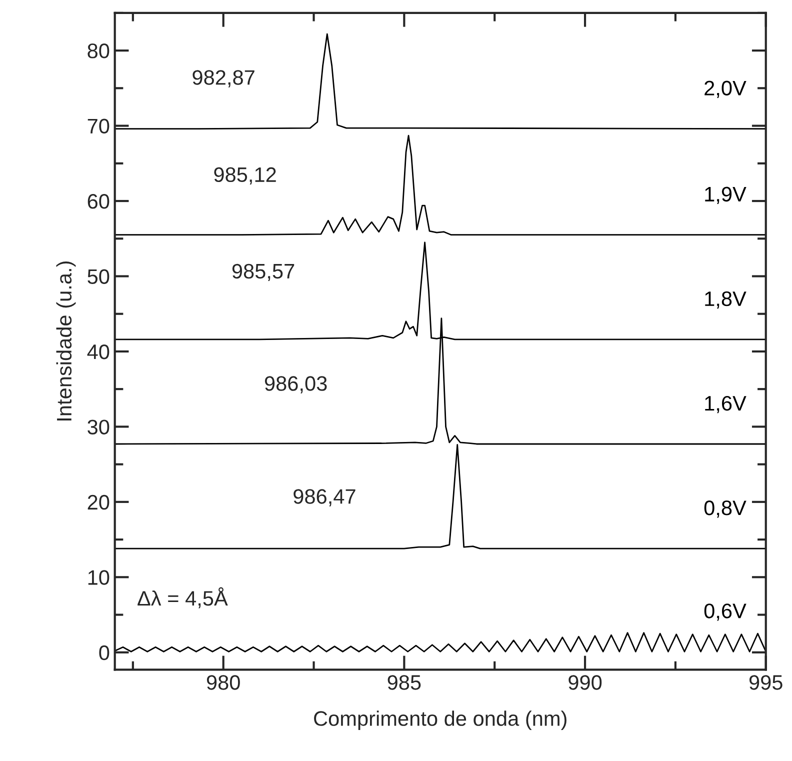  I want to click on annotation: 985,57, so click(263, 273).